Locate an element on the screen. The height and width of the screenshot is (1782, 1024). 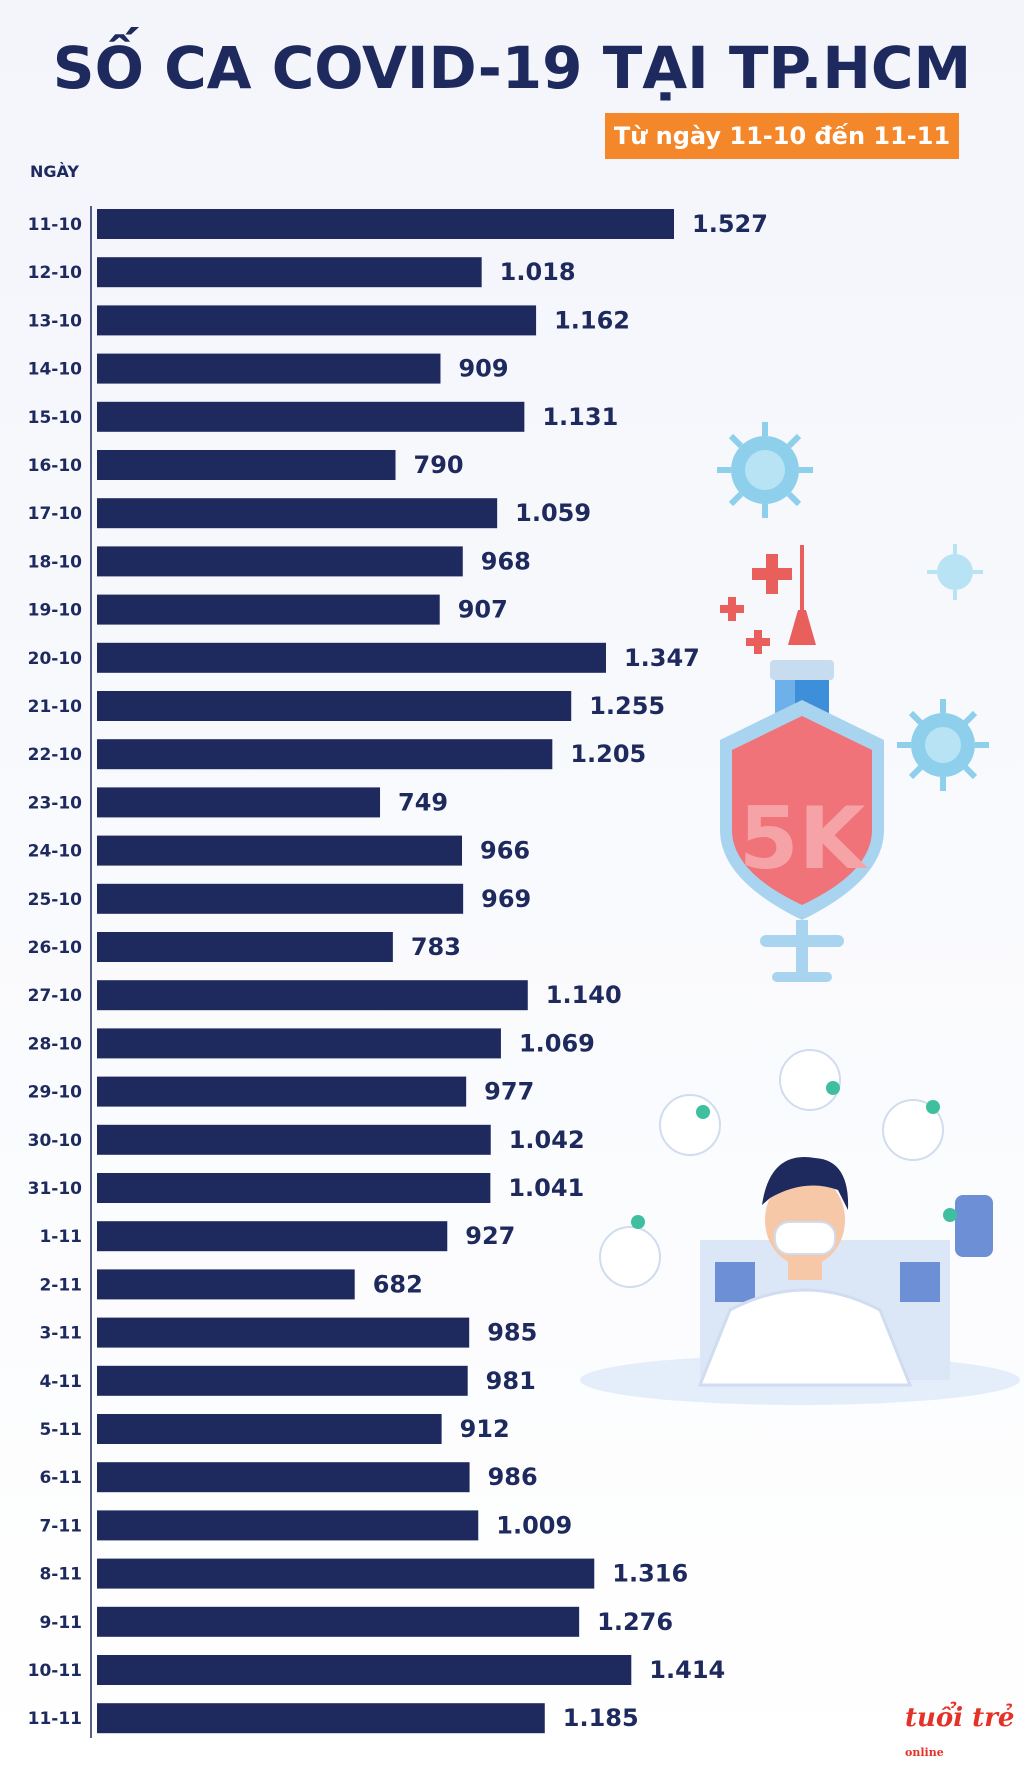
category-label: 8-11 is located at coordinates (60, 1575).